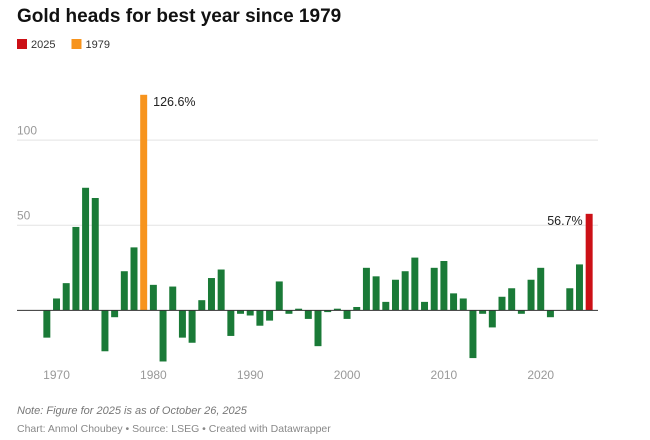  What do you see at coordinates (153, 375) in the screenshot?
I see `x-tick-label: 1980` at bounding box center [153, 375].